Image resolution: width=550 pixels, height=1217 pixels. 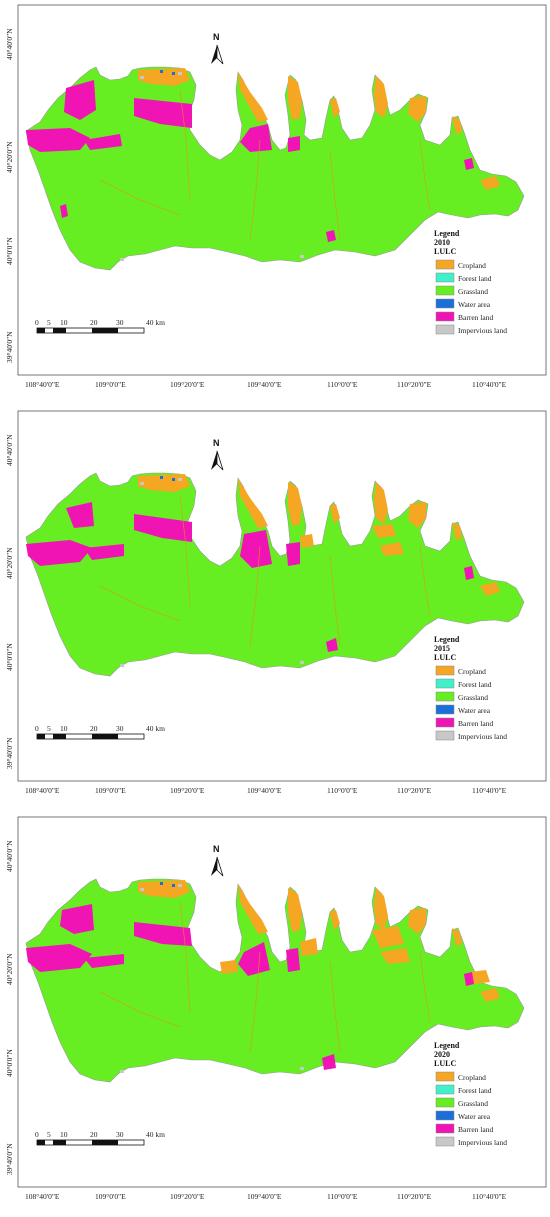 What do you see at coordinates (482, 330) in the screenshot?
I see `legend-item-label: Impervious land` at bounding box center [482, 330].